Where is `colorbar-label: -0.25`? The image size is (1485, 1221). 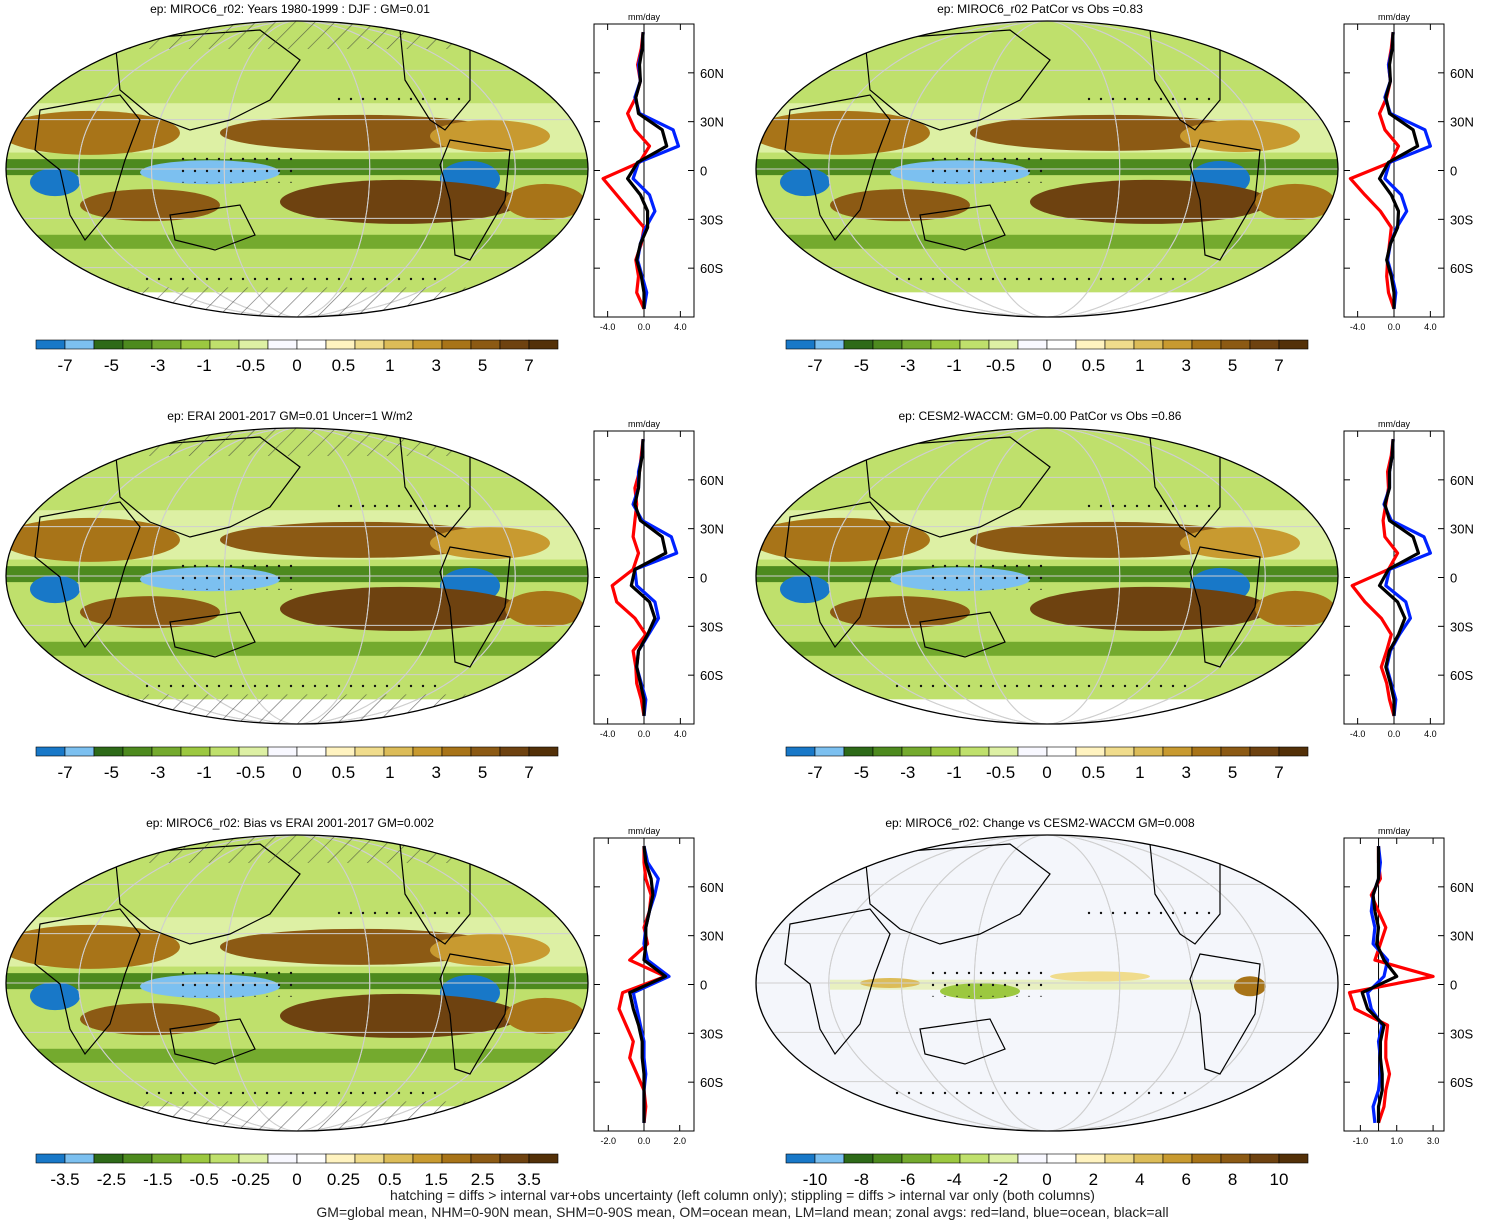
colorbar-label: -0.25 is located at coordinates (250, 1179).